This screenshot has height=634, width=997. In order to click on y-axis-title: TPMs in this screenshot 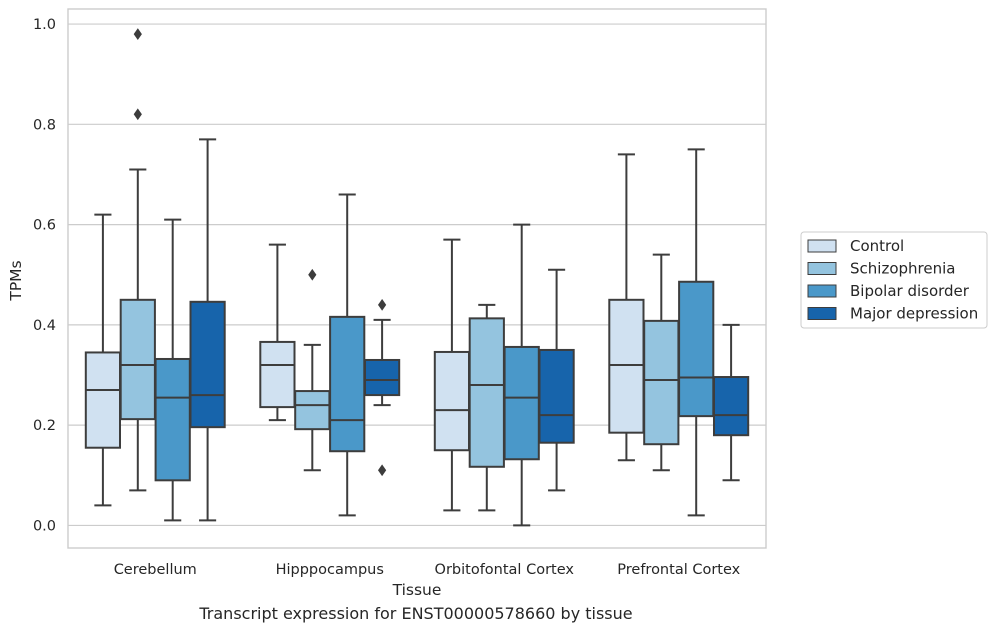, I will do `click(16, 280)`.